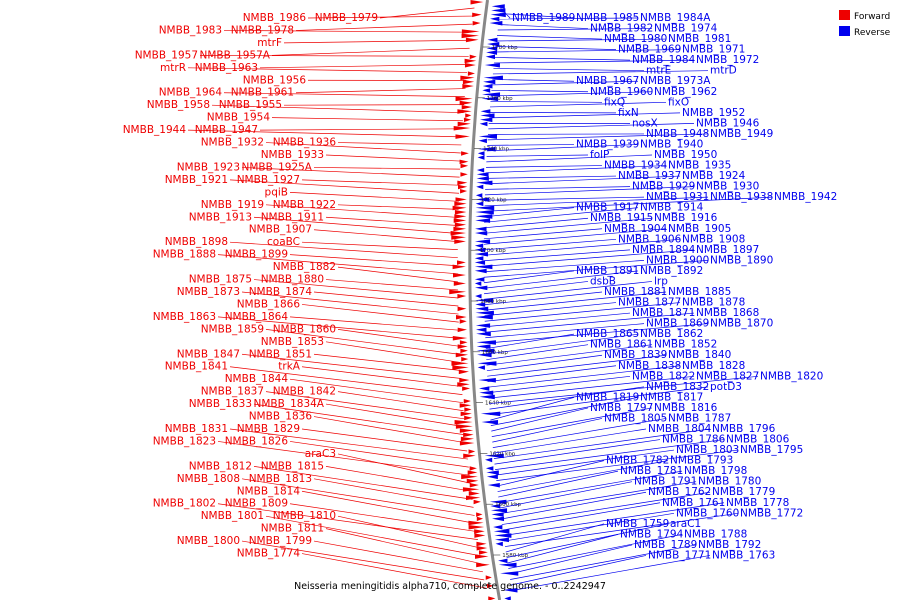 This screenshot has width=900, height=600. Describe the element at coordinates (645, 123) in the screenshot. I see `gene-label: nosX` at that location.